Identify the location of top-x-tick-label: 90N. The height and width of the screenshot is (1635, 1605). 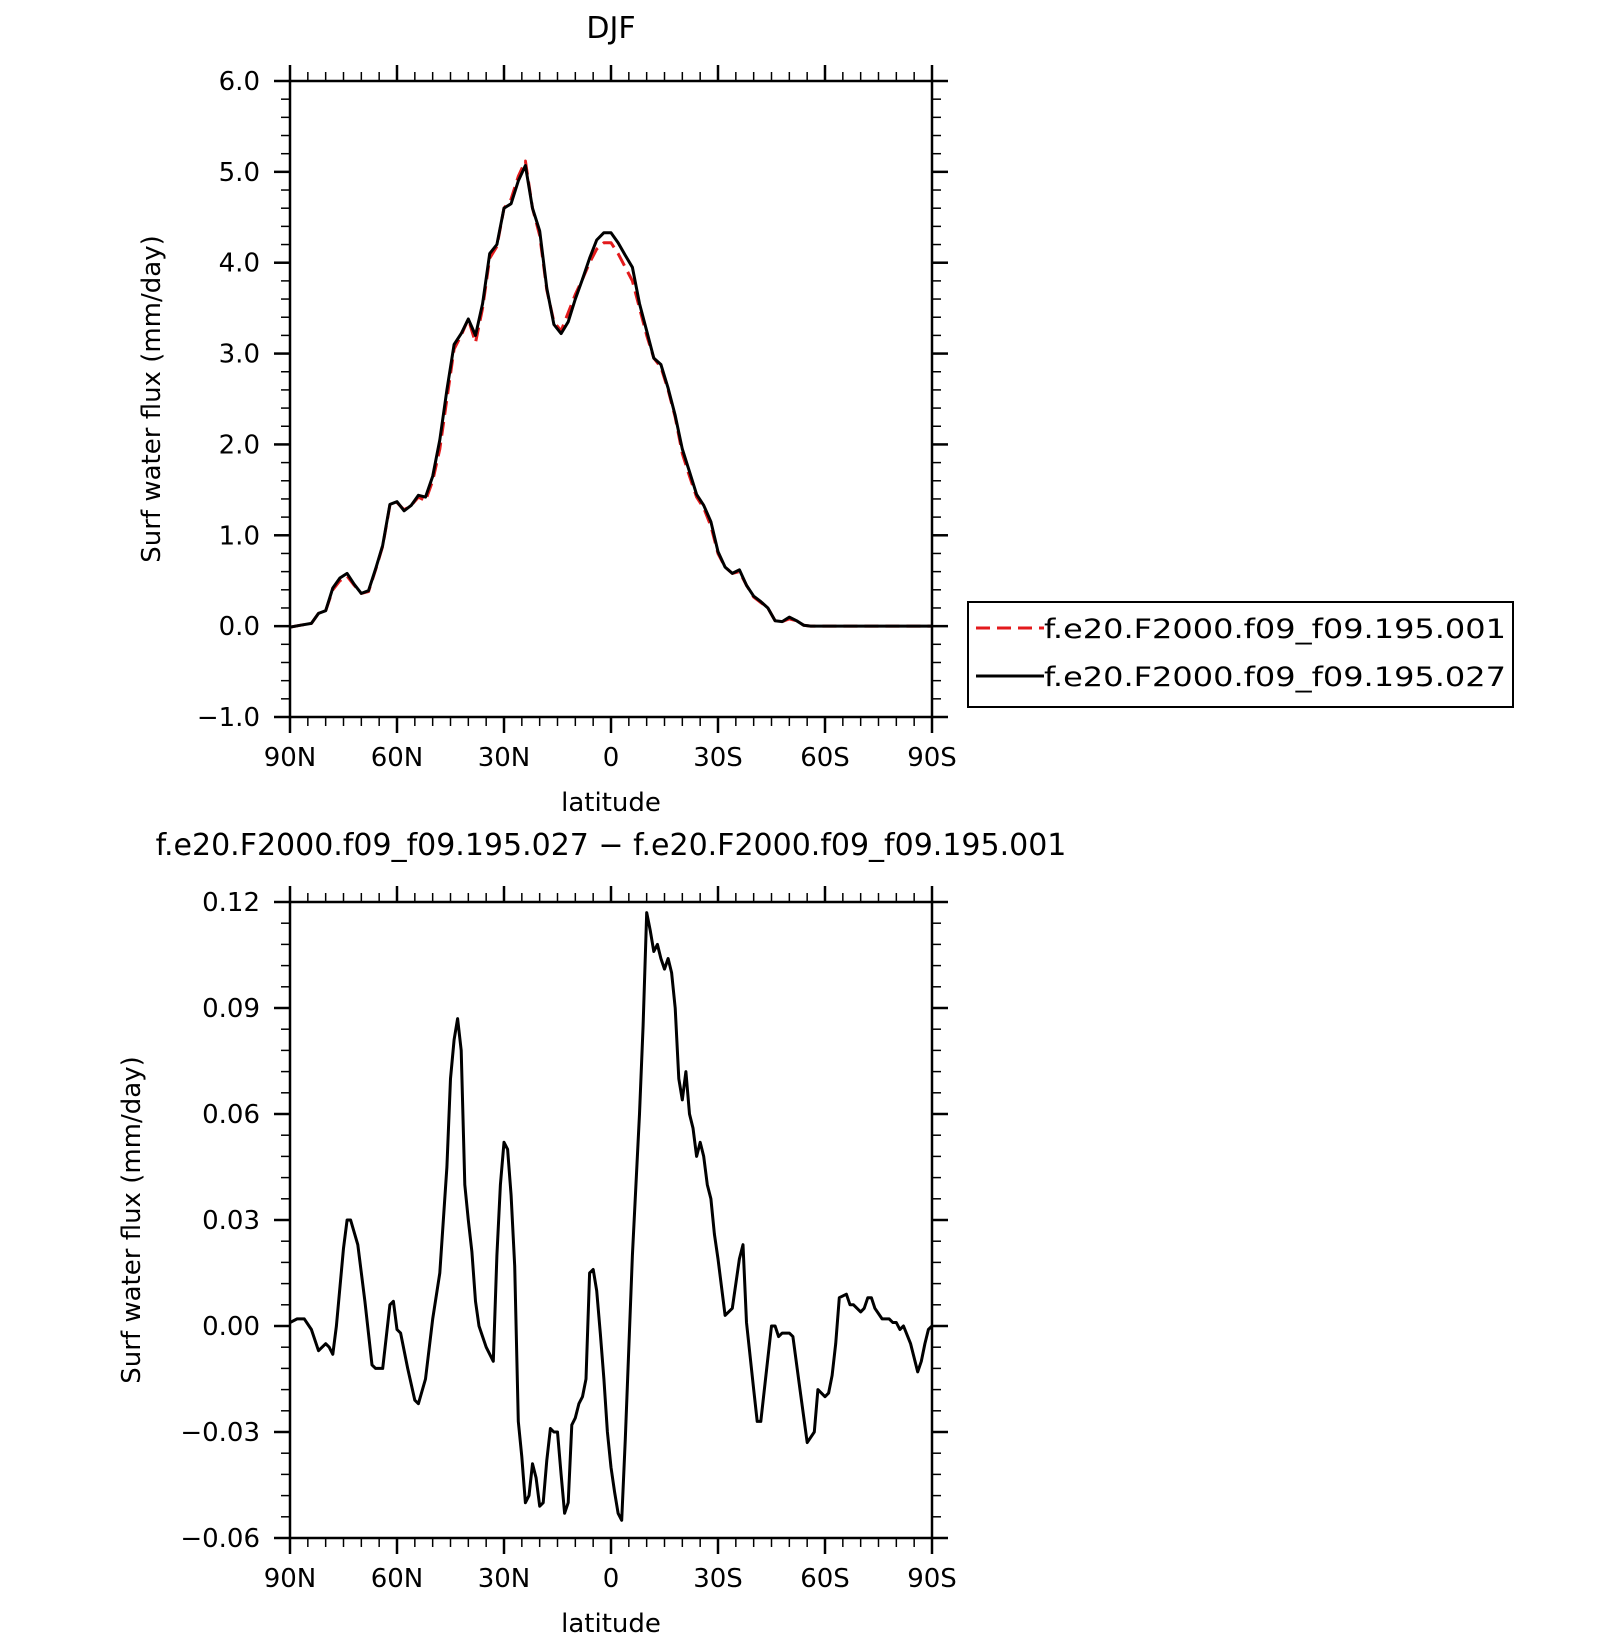
(290, 758).